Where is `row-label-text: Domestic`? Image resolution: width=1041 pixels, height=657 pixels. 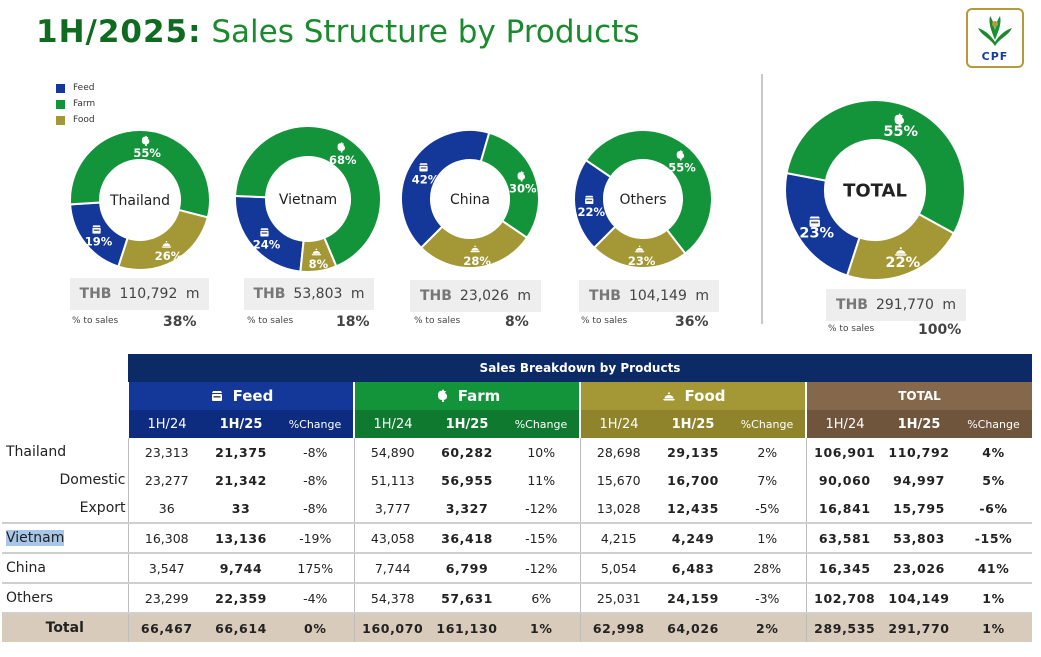 row-label-text: Domestic is located at coordinates (92, 480).